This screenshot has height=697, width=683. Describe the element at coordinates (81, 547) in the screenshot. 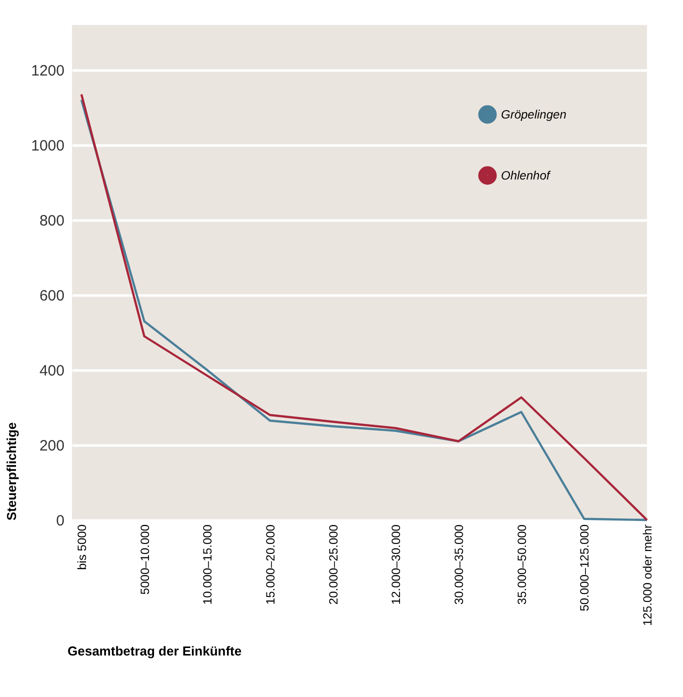

I see `x-tick-label: bis 5000` at that location.